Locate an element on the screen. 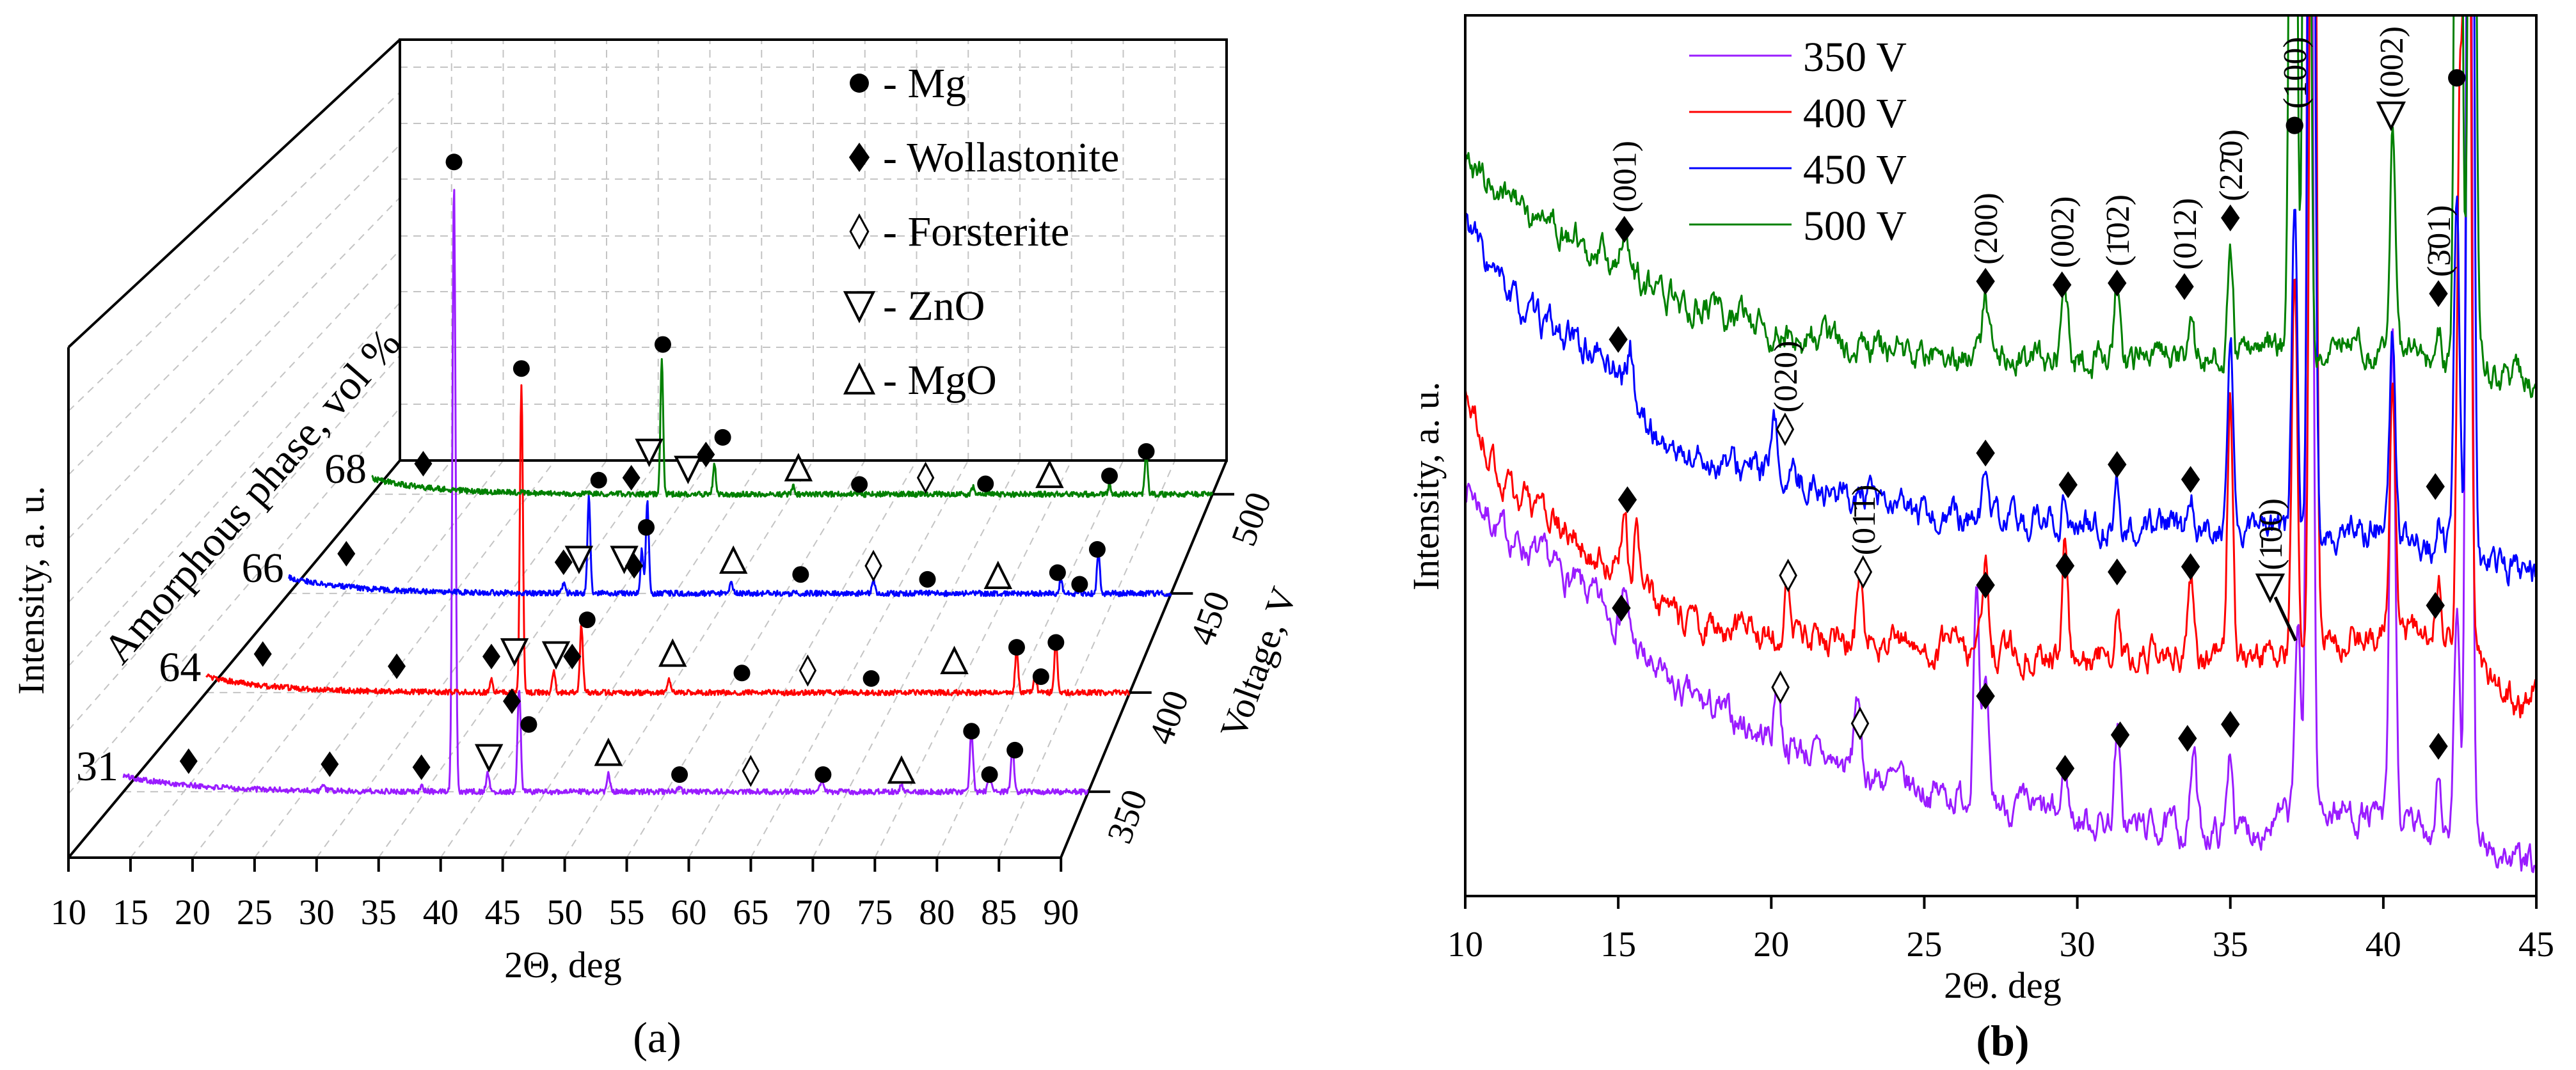 This screenshot has width=2576, height=1070. legend-entry-label: 500 V is located at coordinates (1855, 226).